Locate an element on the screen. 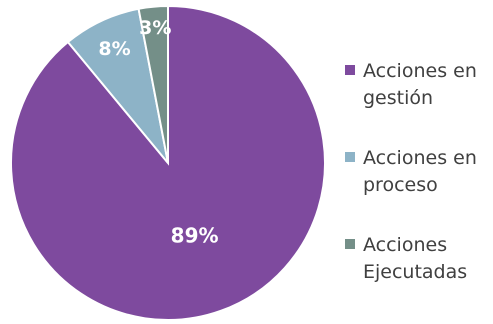 Image resolution: width=493 pixels, height=324 pixels. slice-label-1: 89% is located at coordinates (195, 235).